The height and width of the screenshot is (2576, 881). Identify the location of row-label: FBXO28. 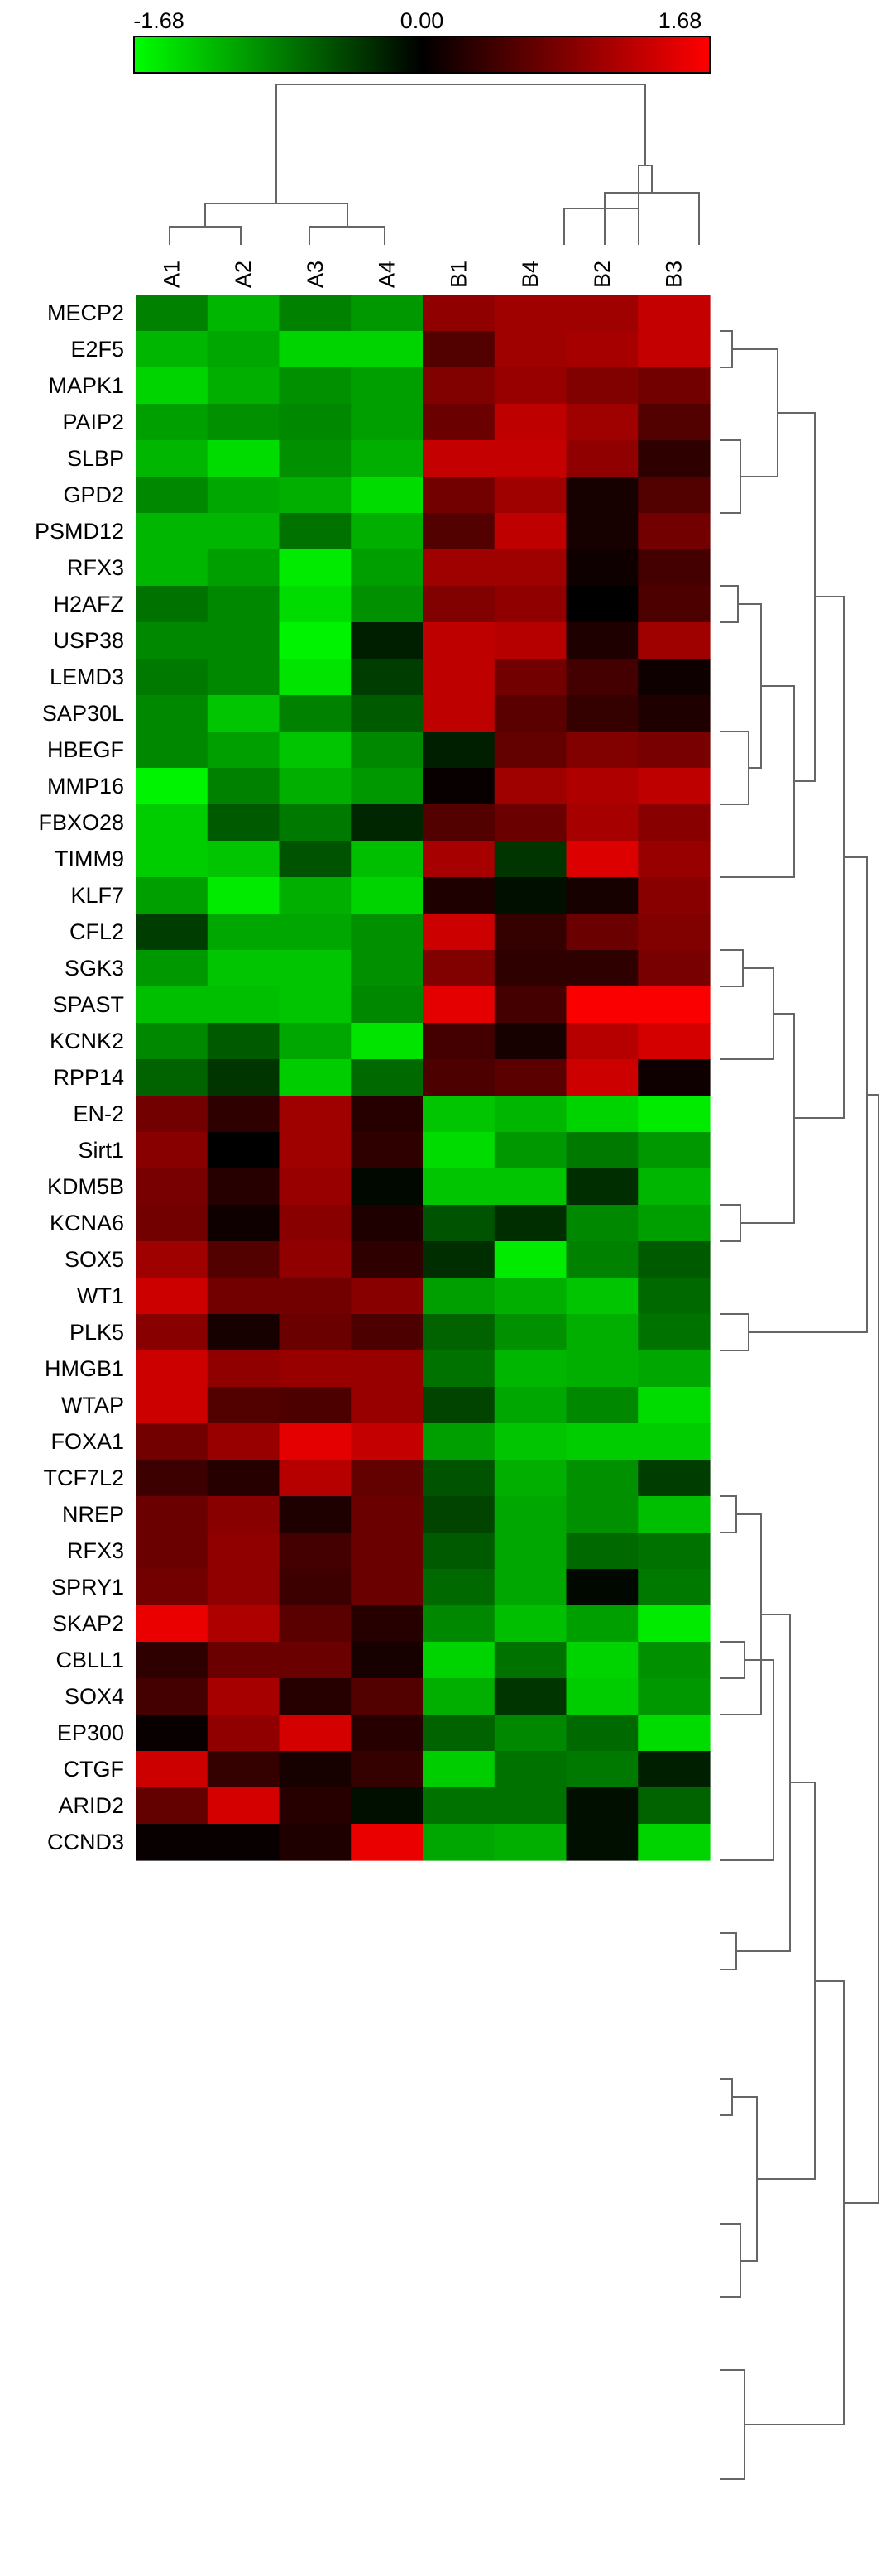
(81, 823).